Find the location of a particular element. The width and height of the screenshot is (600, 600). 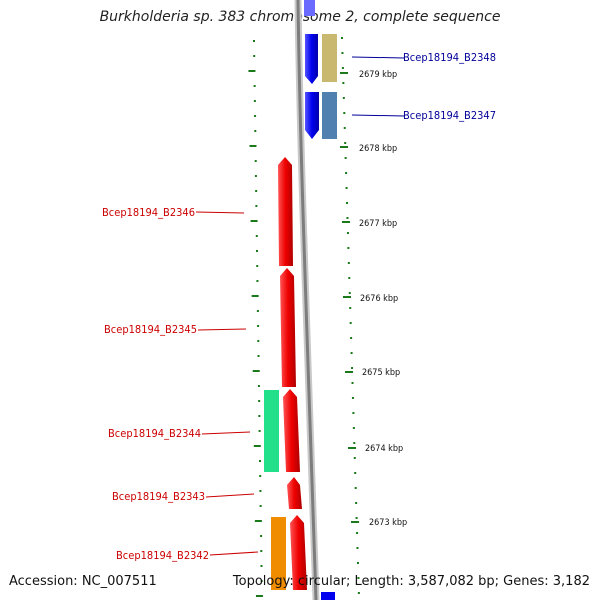

blue-gene-fragment-top is located at coordinates (309, 8).